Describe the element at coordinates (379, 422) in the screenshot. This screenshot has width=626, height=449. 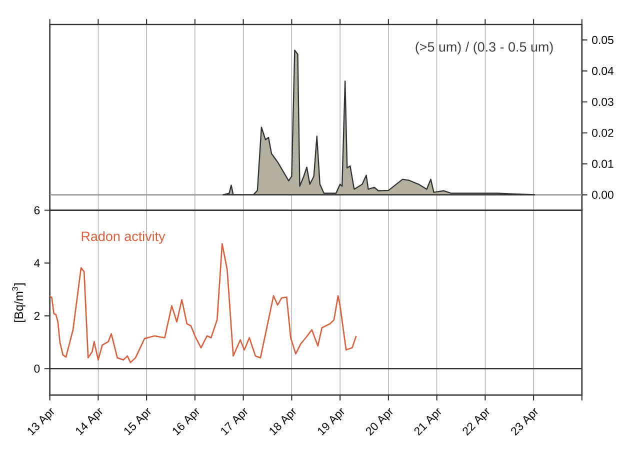
I see `x-tick-label: 20 Apr` at that location.